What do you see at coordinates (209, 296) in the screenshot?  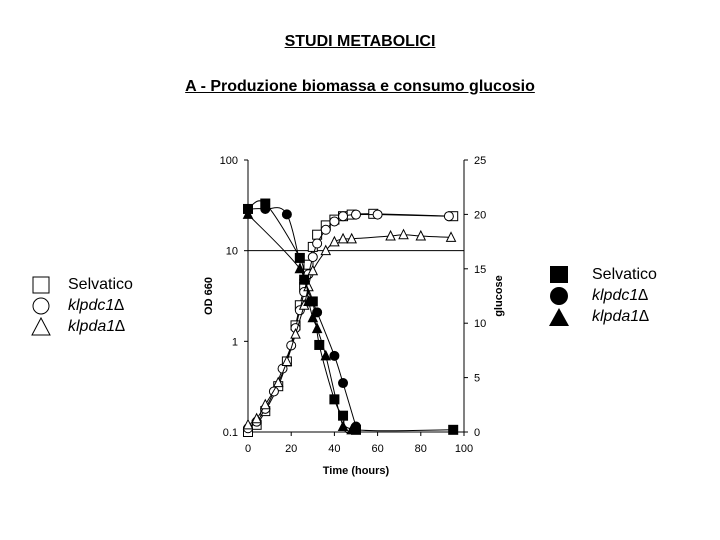 I see `y-left-axis-title: OD 660` at bounding box center [209, 296].